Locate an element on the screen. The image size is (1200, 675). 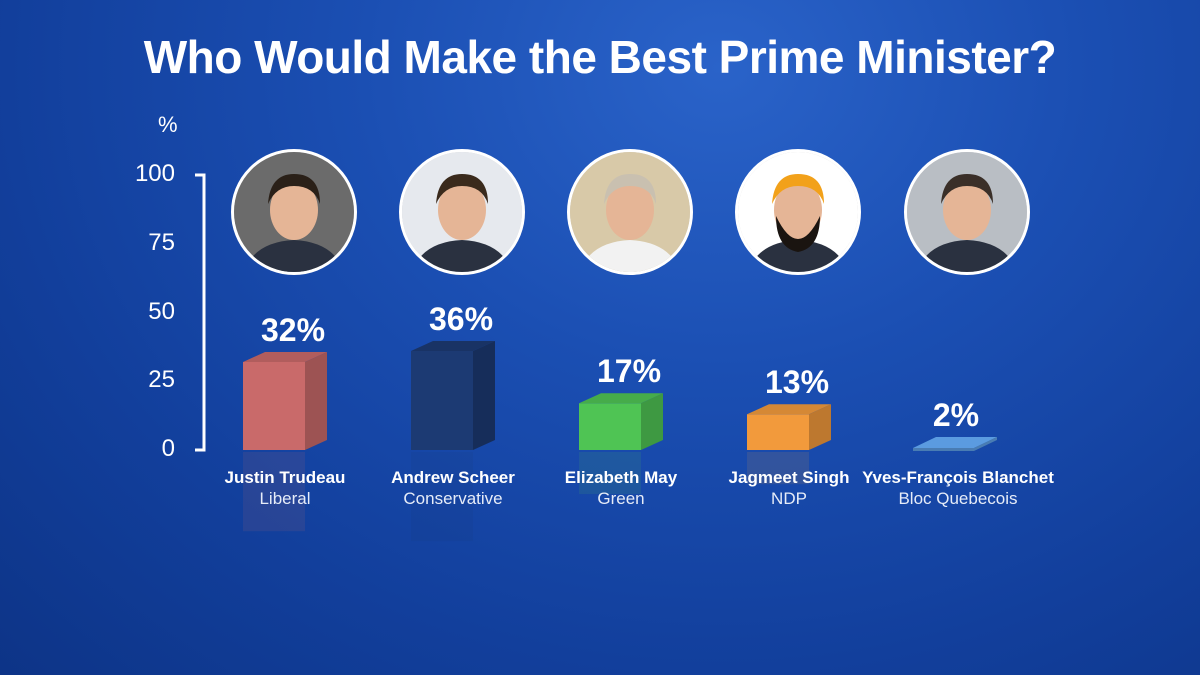
candidate-name: Yves-François Blanchet is located at coordinates (958, 477).